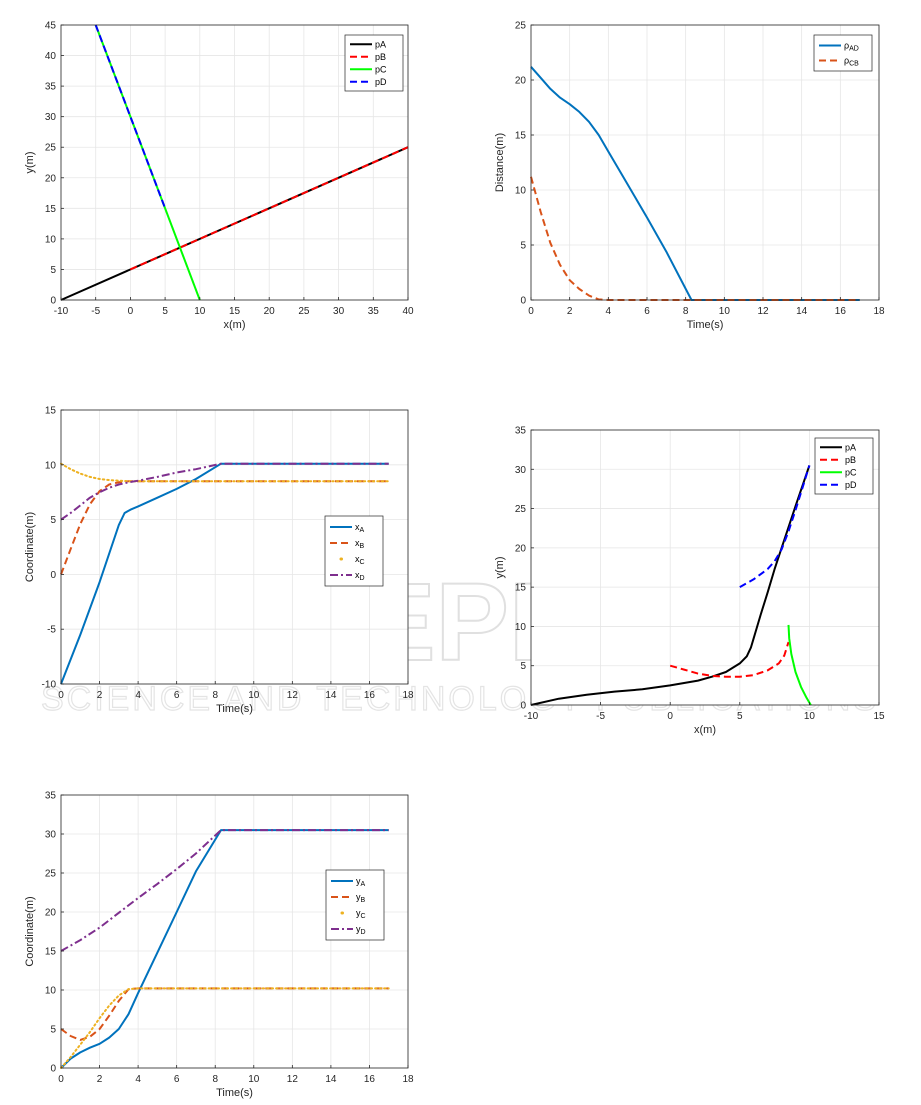 This screenshot has width=921, height=1105. I want to click on chart-3-xtick-label-7: 14, so click(331, 695).